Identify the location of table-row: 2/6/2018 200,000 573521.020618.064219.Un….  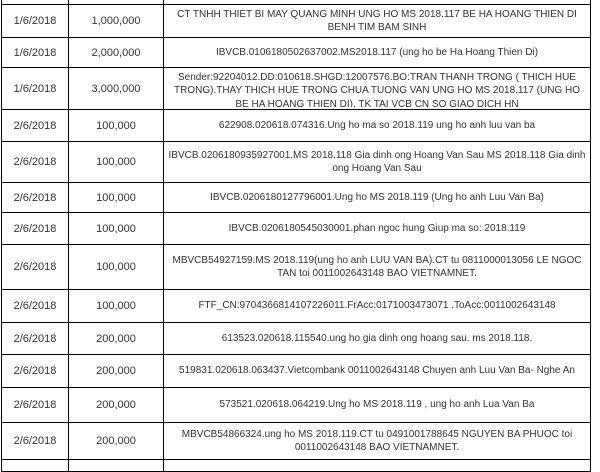
(296, 405).